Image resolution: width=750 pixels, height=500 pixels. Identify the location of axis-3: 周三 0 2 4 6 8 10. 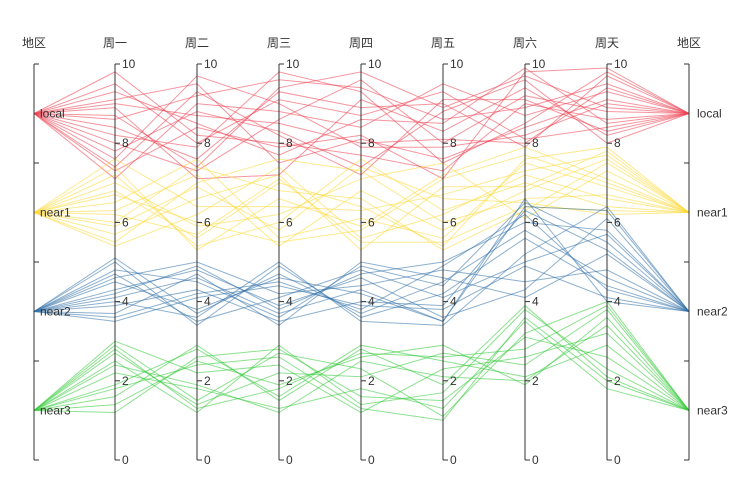
(283, 251).